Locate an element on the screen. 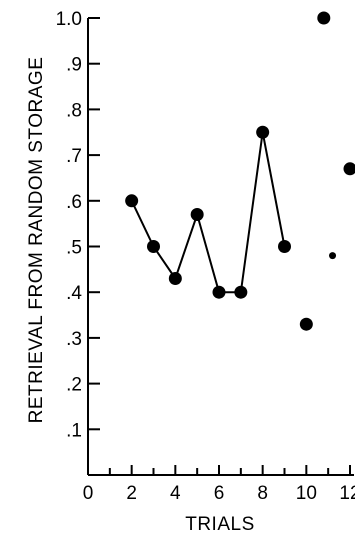  y-tick-label: .3 is located at coordinates (74, 339).